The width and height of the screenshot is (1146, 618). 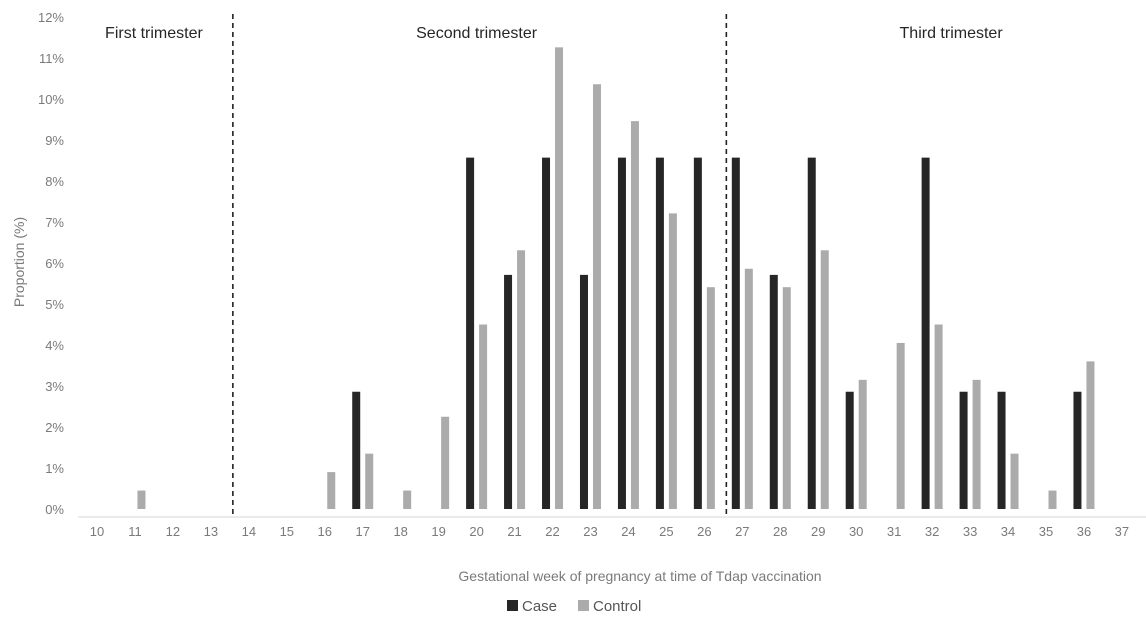 What do you see at coordinates (19, 262) in the screenshot?
I see `y-axis-title: Proportion (%)` at bounding box center [19, 262].